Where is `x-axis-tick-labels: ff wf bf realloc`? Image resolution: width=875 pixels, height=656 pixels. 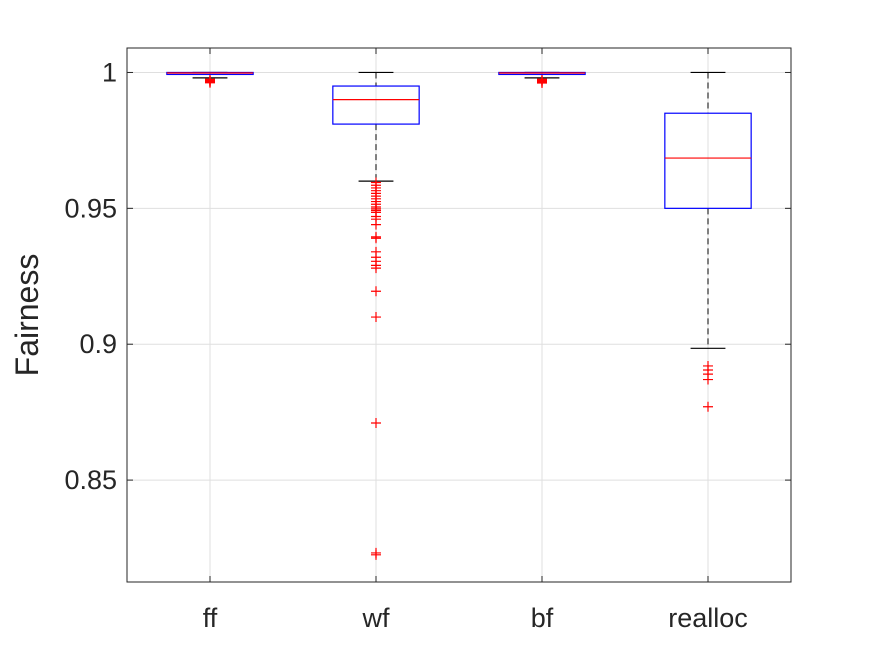 x-axis-tick-labels: ff wf bf realloc is located at coordinates (475, 618).